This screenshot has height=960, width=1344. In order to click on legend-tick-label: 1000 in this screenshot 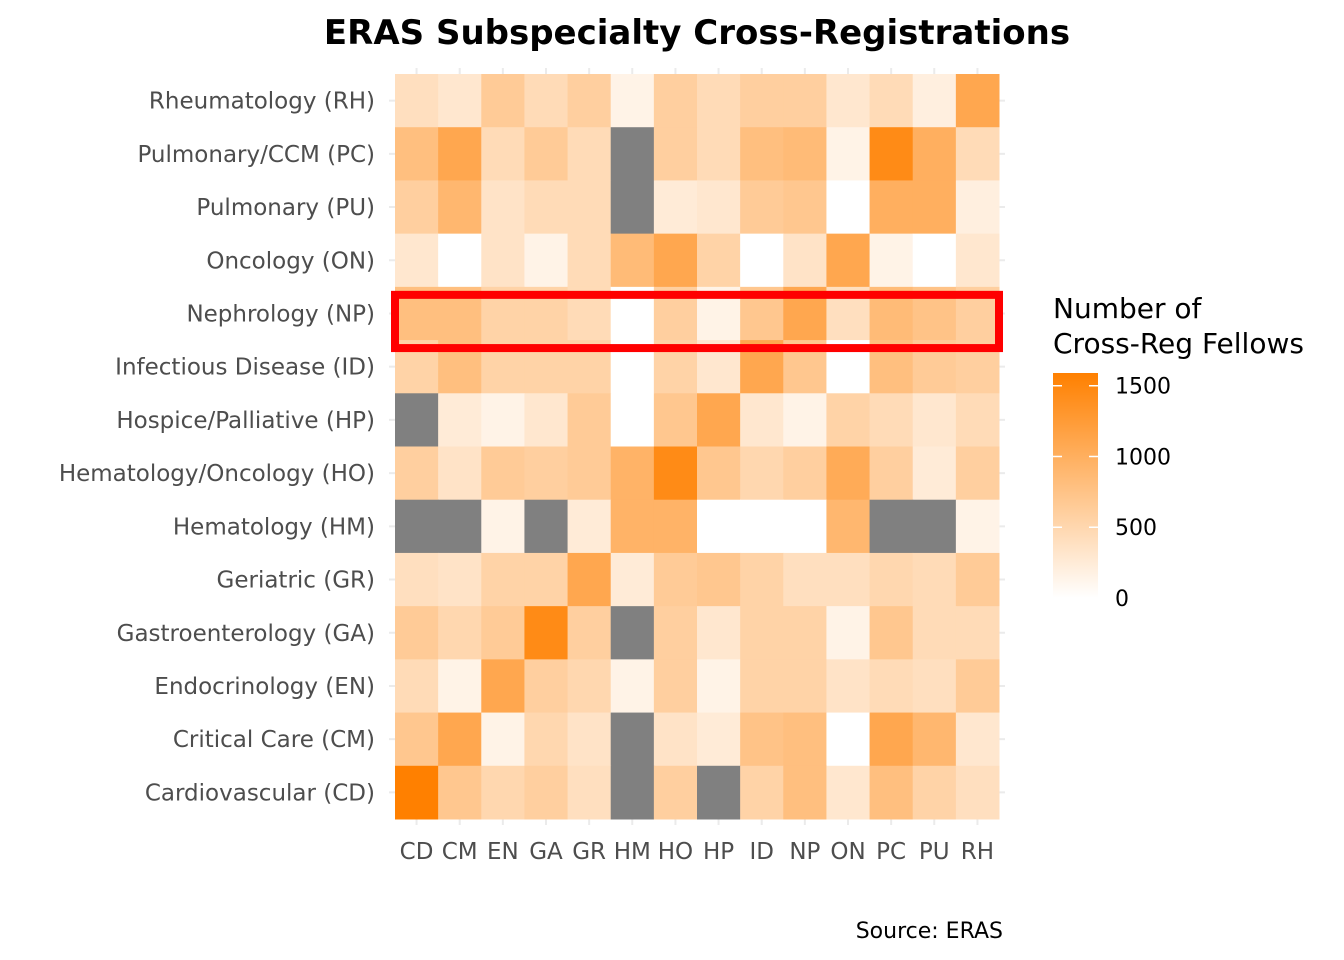, I will do `click(1143, 457)`.